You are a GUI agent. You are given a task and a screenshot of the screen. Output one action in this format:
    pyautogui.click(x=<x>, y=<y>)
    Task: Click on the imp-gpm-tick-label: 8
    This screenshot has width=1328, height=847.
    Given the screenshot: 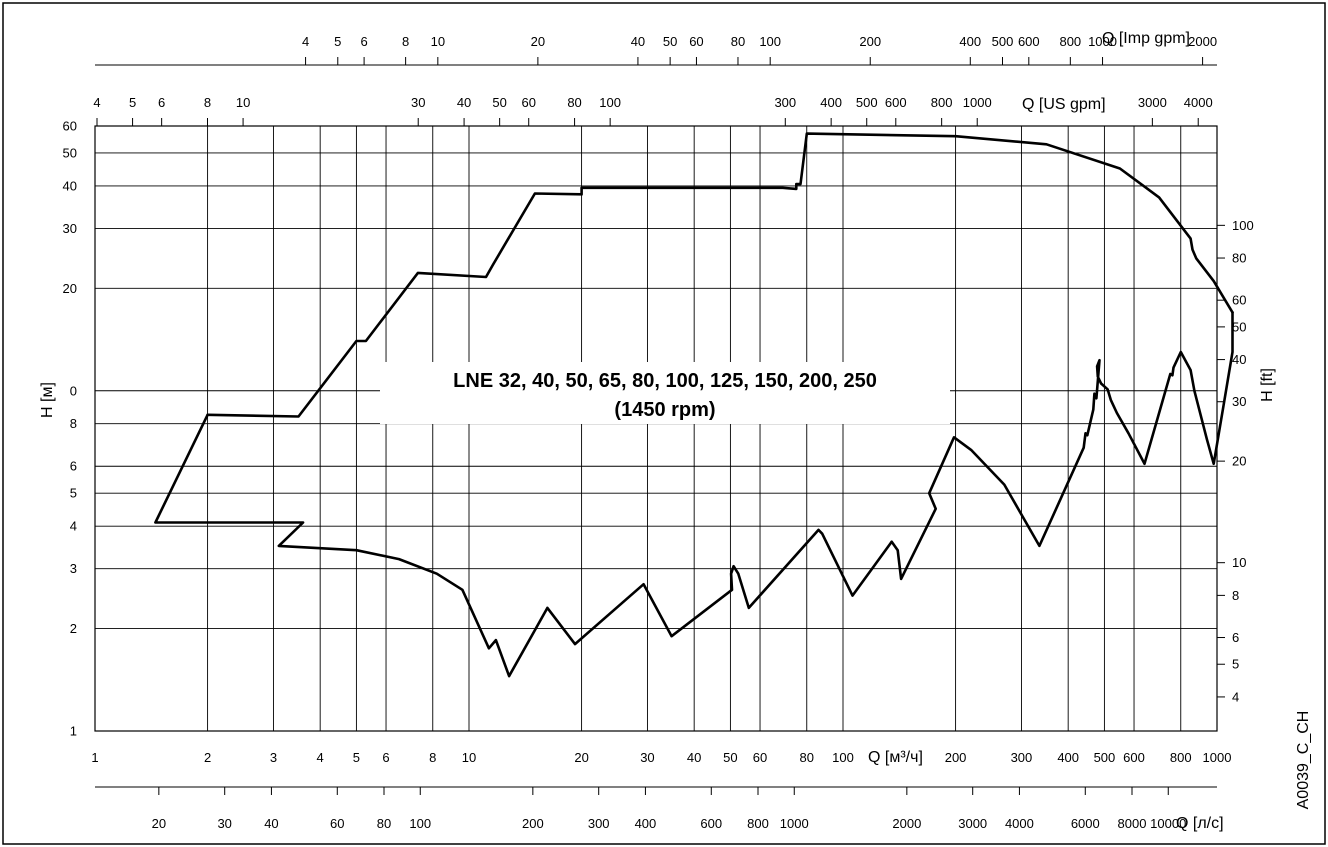 What is the action you would take?
    pyautogui.click(x=405, y=41)
    